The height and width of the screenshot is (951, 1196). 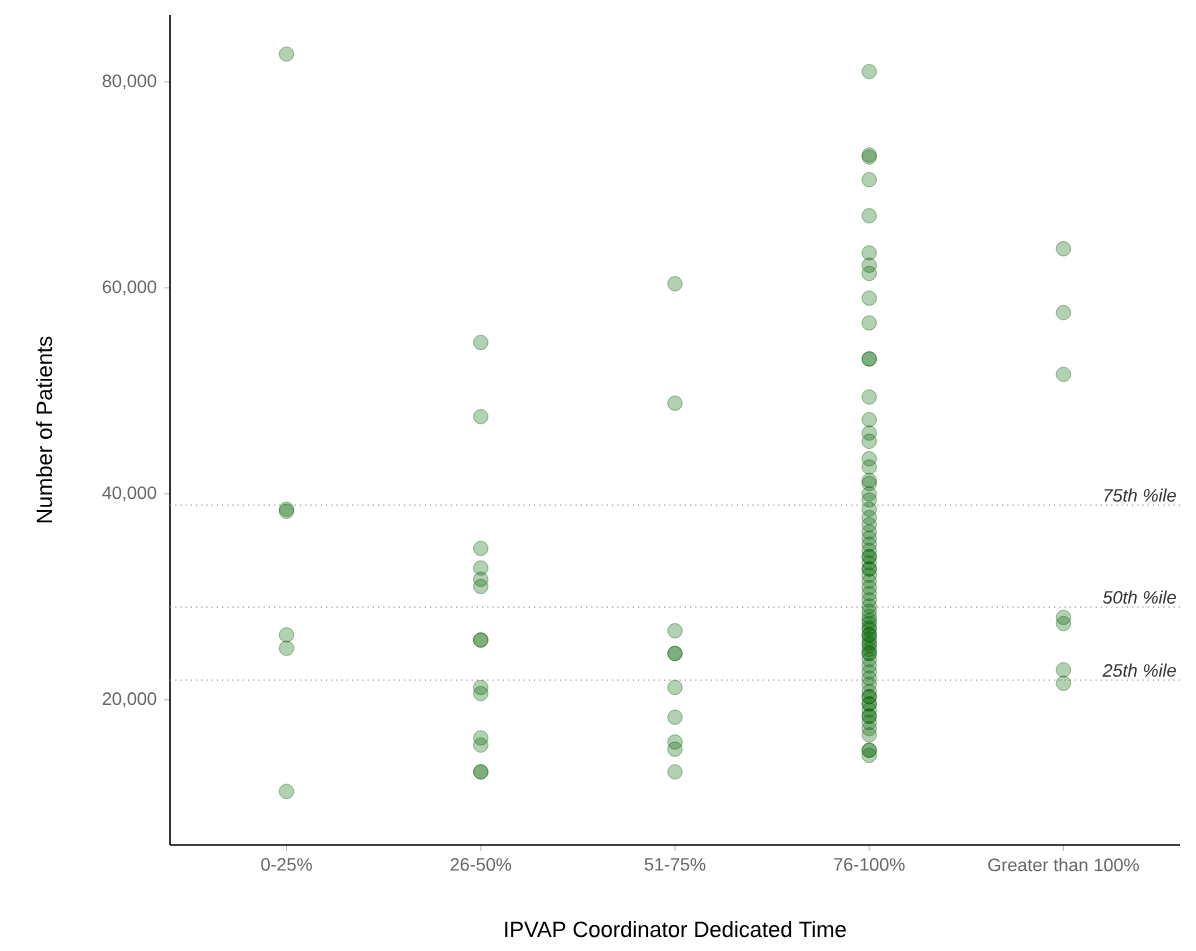 I want to click on x-tick-label: Greater than 100%, so click(x=1063, y=865).